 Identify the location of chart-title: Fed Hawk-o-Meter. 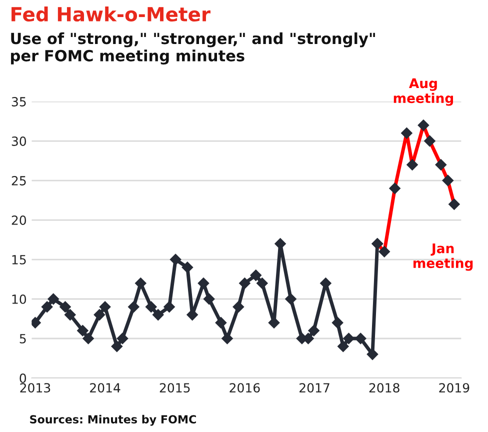
(111, 14).